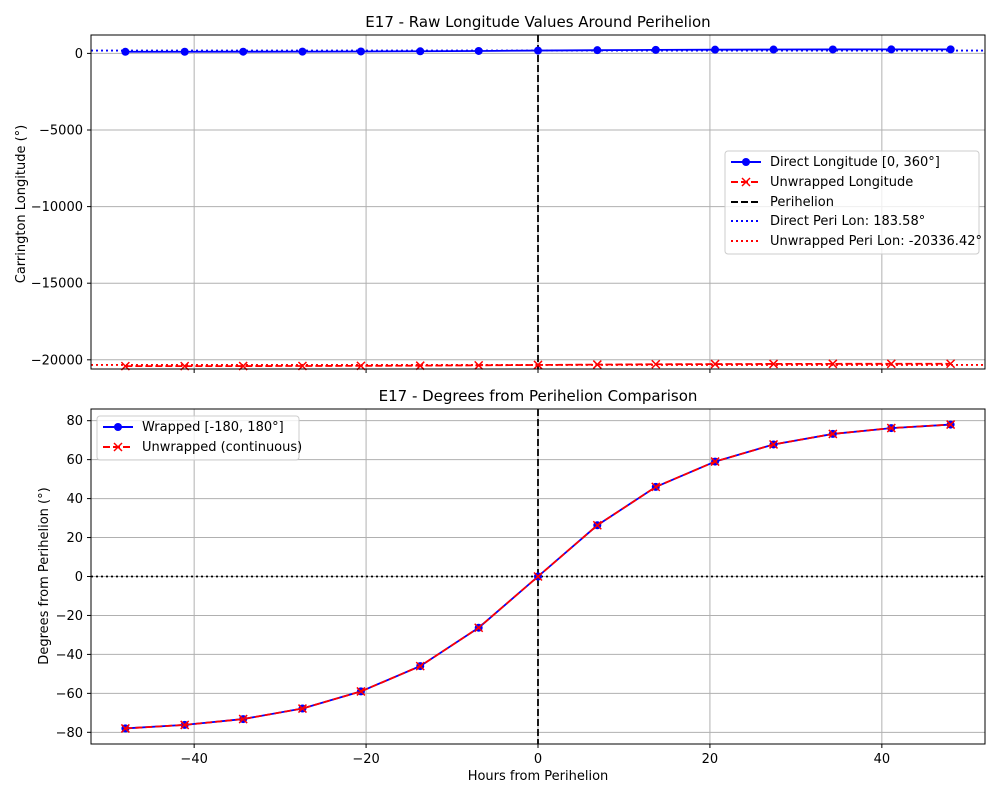  I want to click on bottom-y-axis-label: Degrees from Perihelion (°), so click(44, 575).